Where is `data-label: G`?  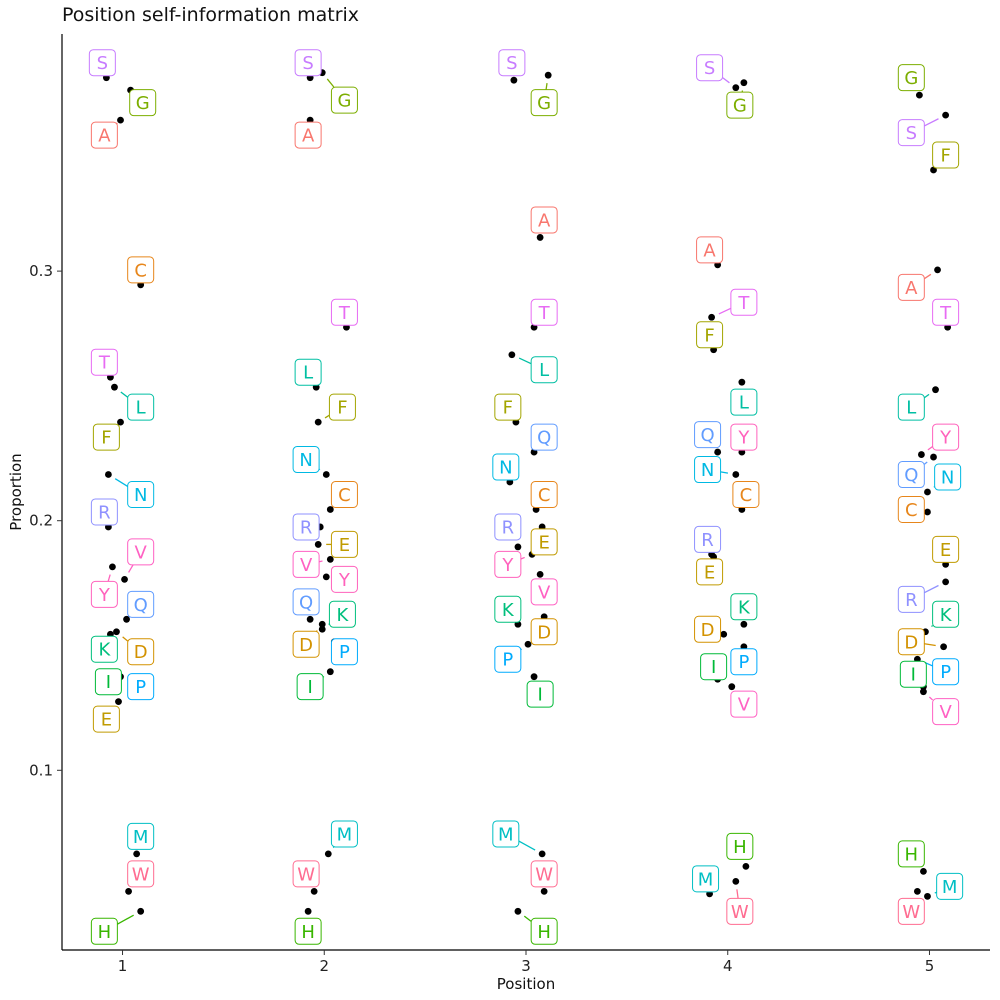
data-label: G is located at coordinates (544, 103).